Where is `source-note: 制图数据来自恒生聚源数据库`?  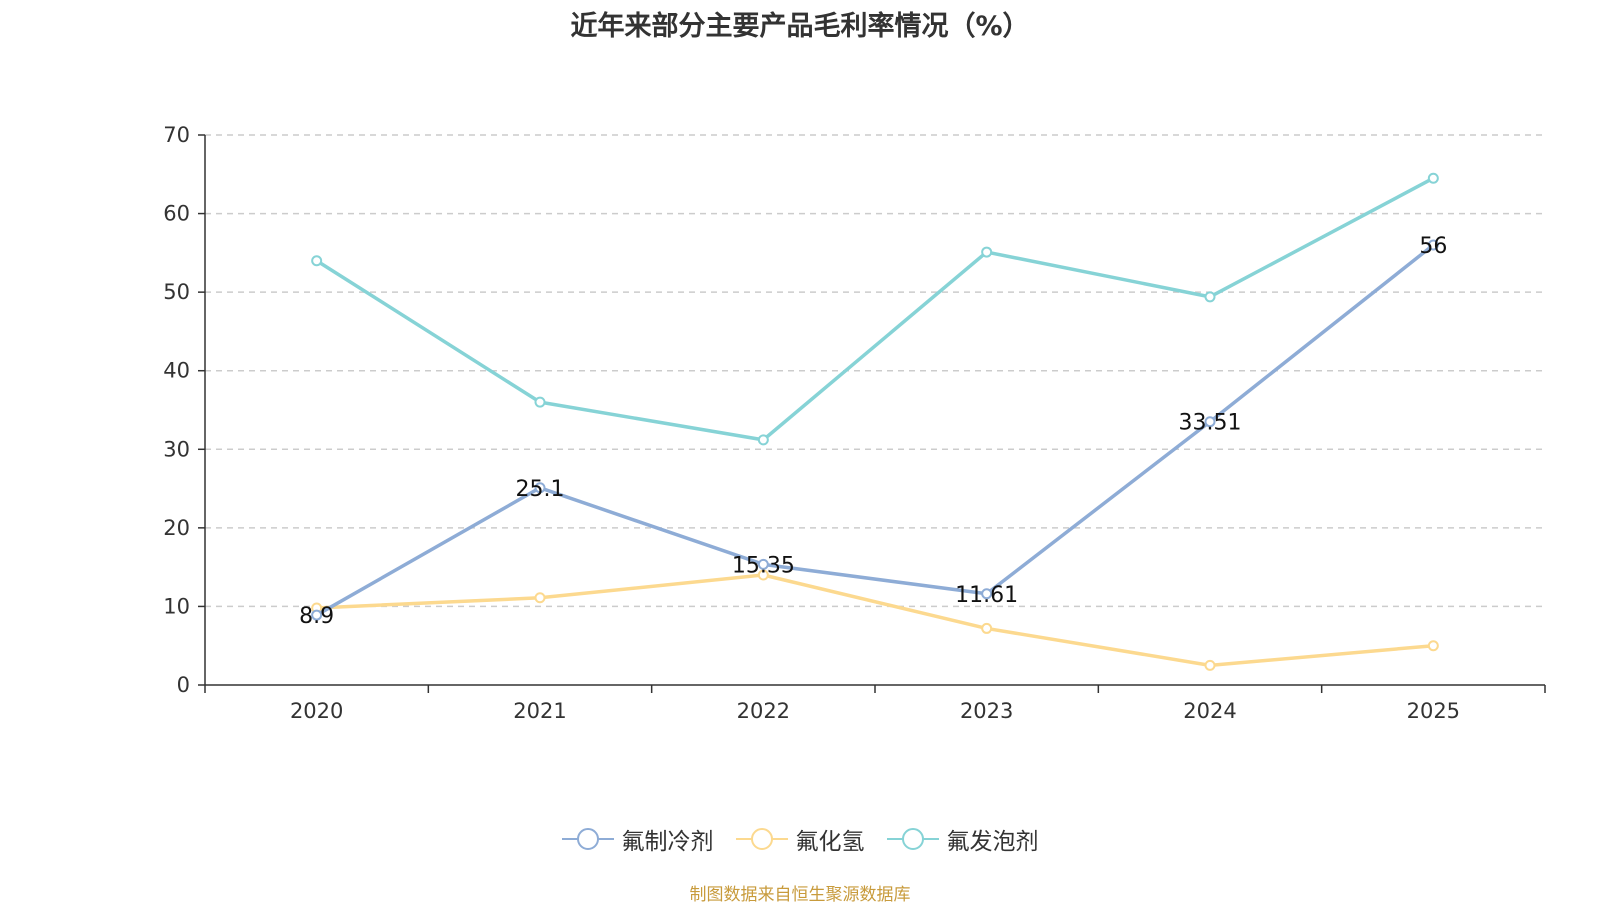
source-note: 制图数据来自恒生聚源数据库 is located at coordinates (800, 895).